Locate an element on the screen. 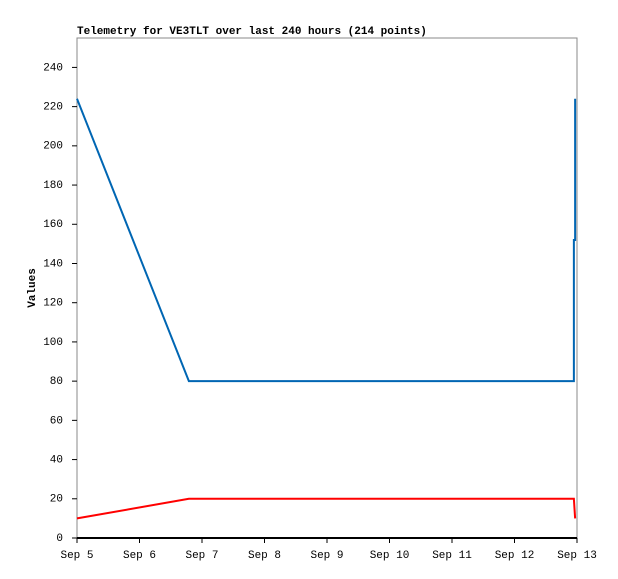 This screenshot has width=618, height=579. y-tick-label: 180 is located at coordinates (53, 186).